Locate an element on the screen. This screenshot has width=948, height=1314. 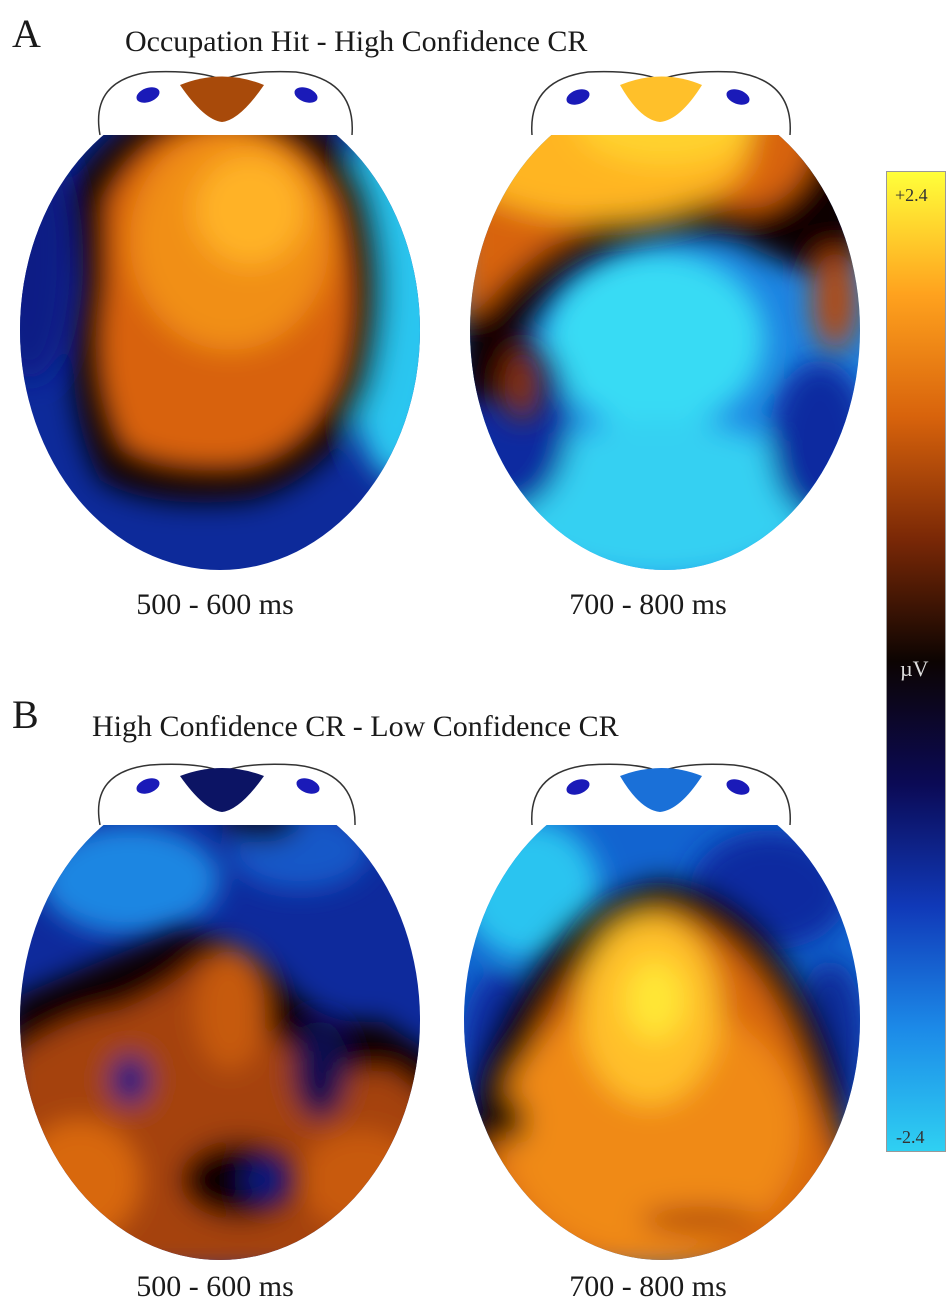
color-scale-bar is located at coordinates (916, 661).